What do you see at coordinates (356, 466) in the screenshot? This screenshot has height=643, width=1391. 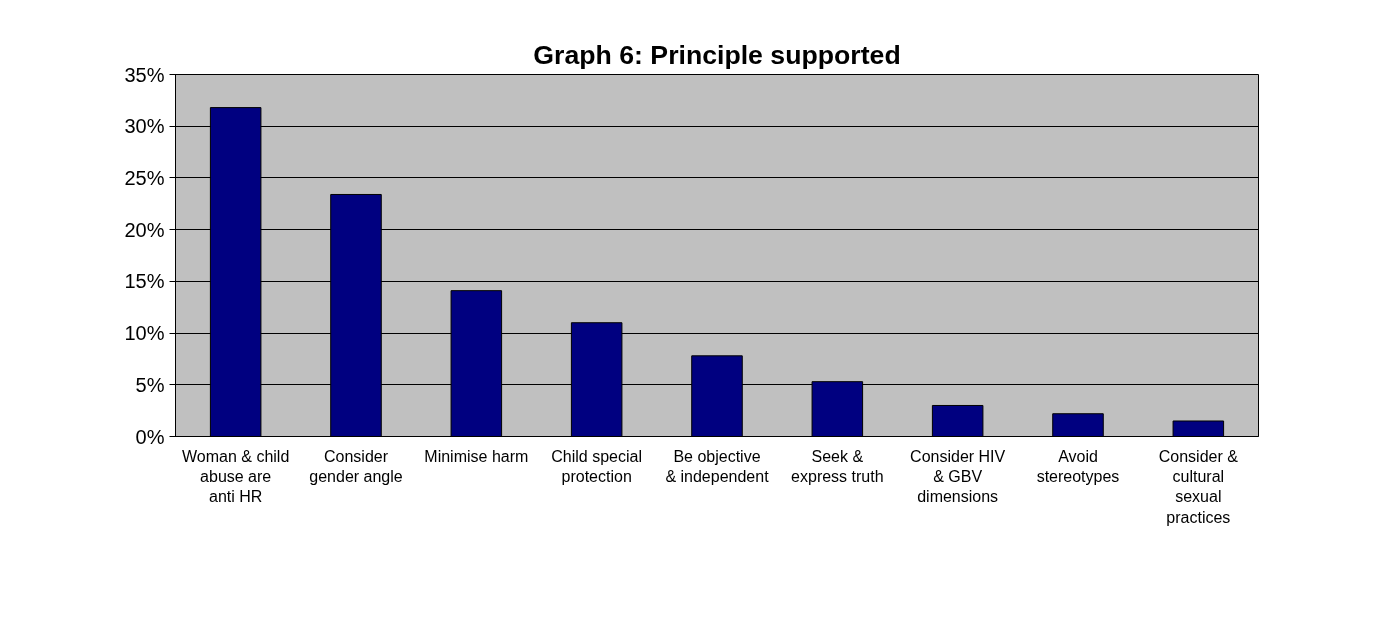 I see `x-tick-label: Consider gender angle` at bounding box center [356, 466].